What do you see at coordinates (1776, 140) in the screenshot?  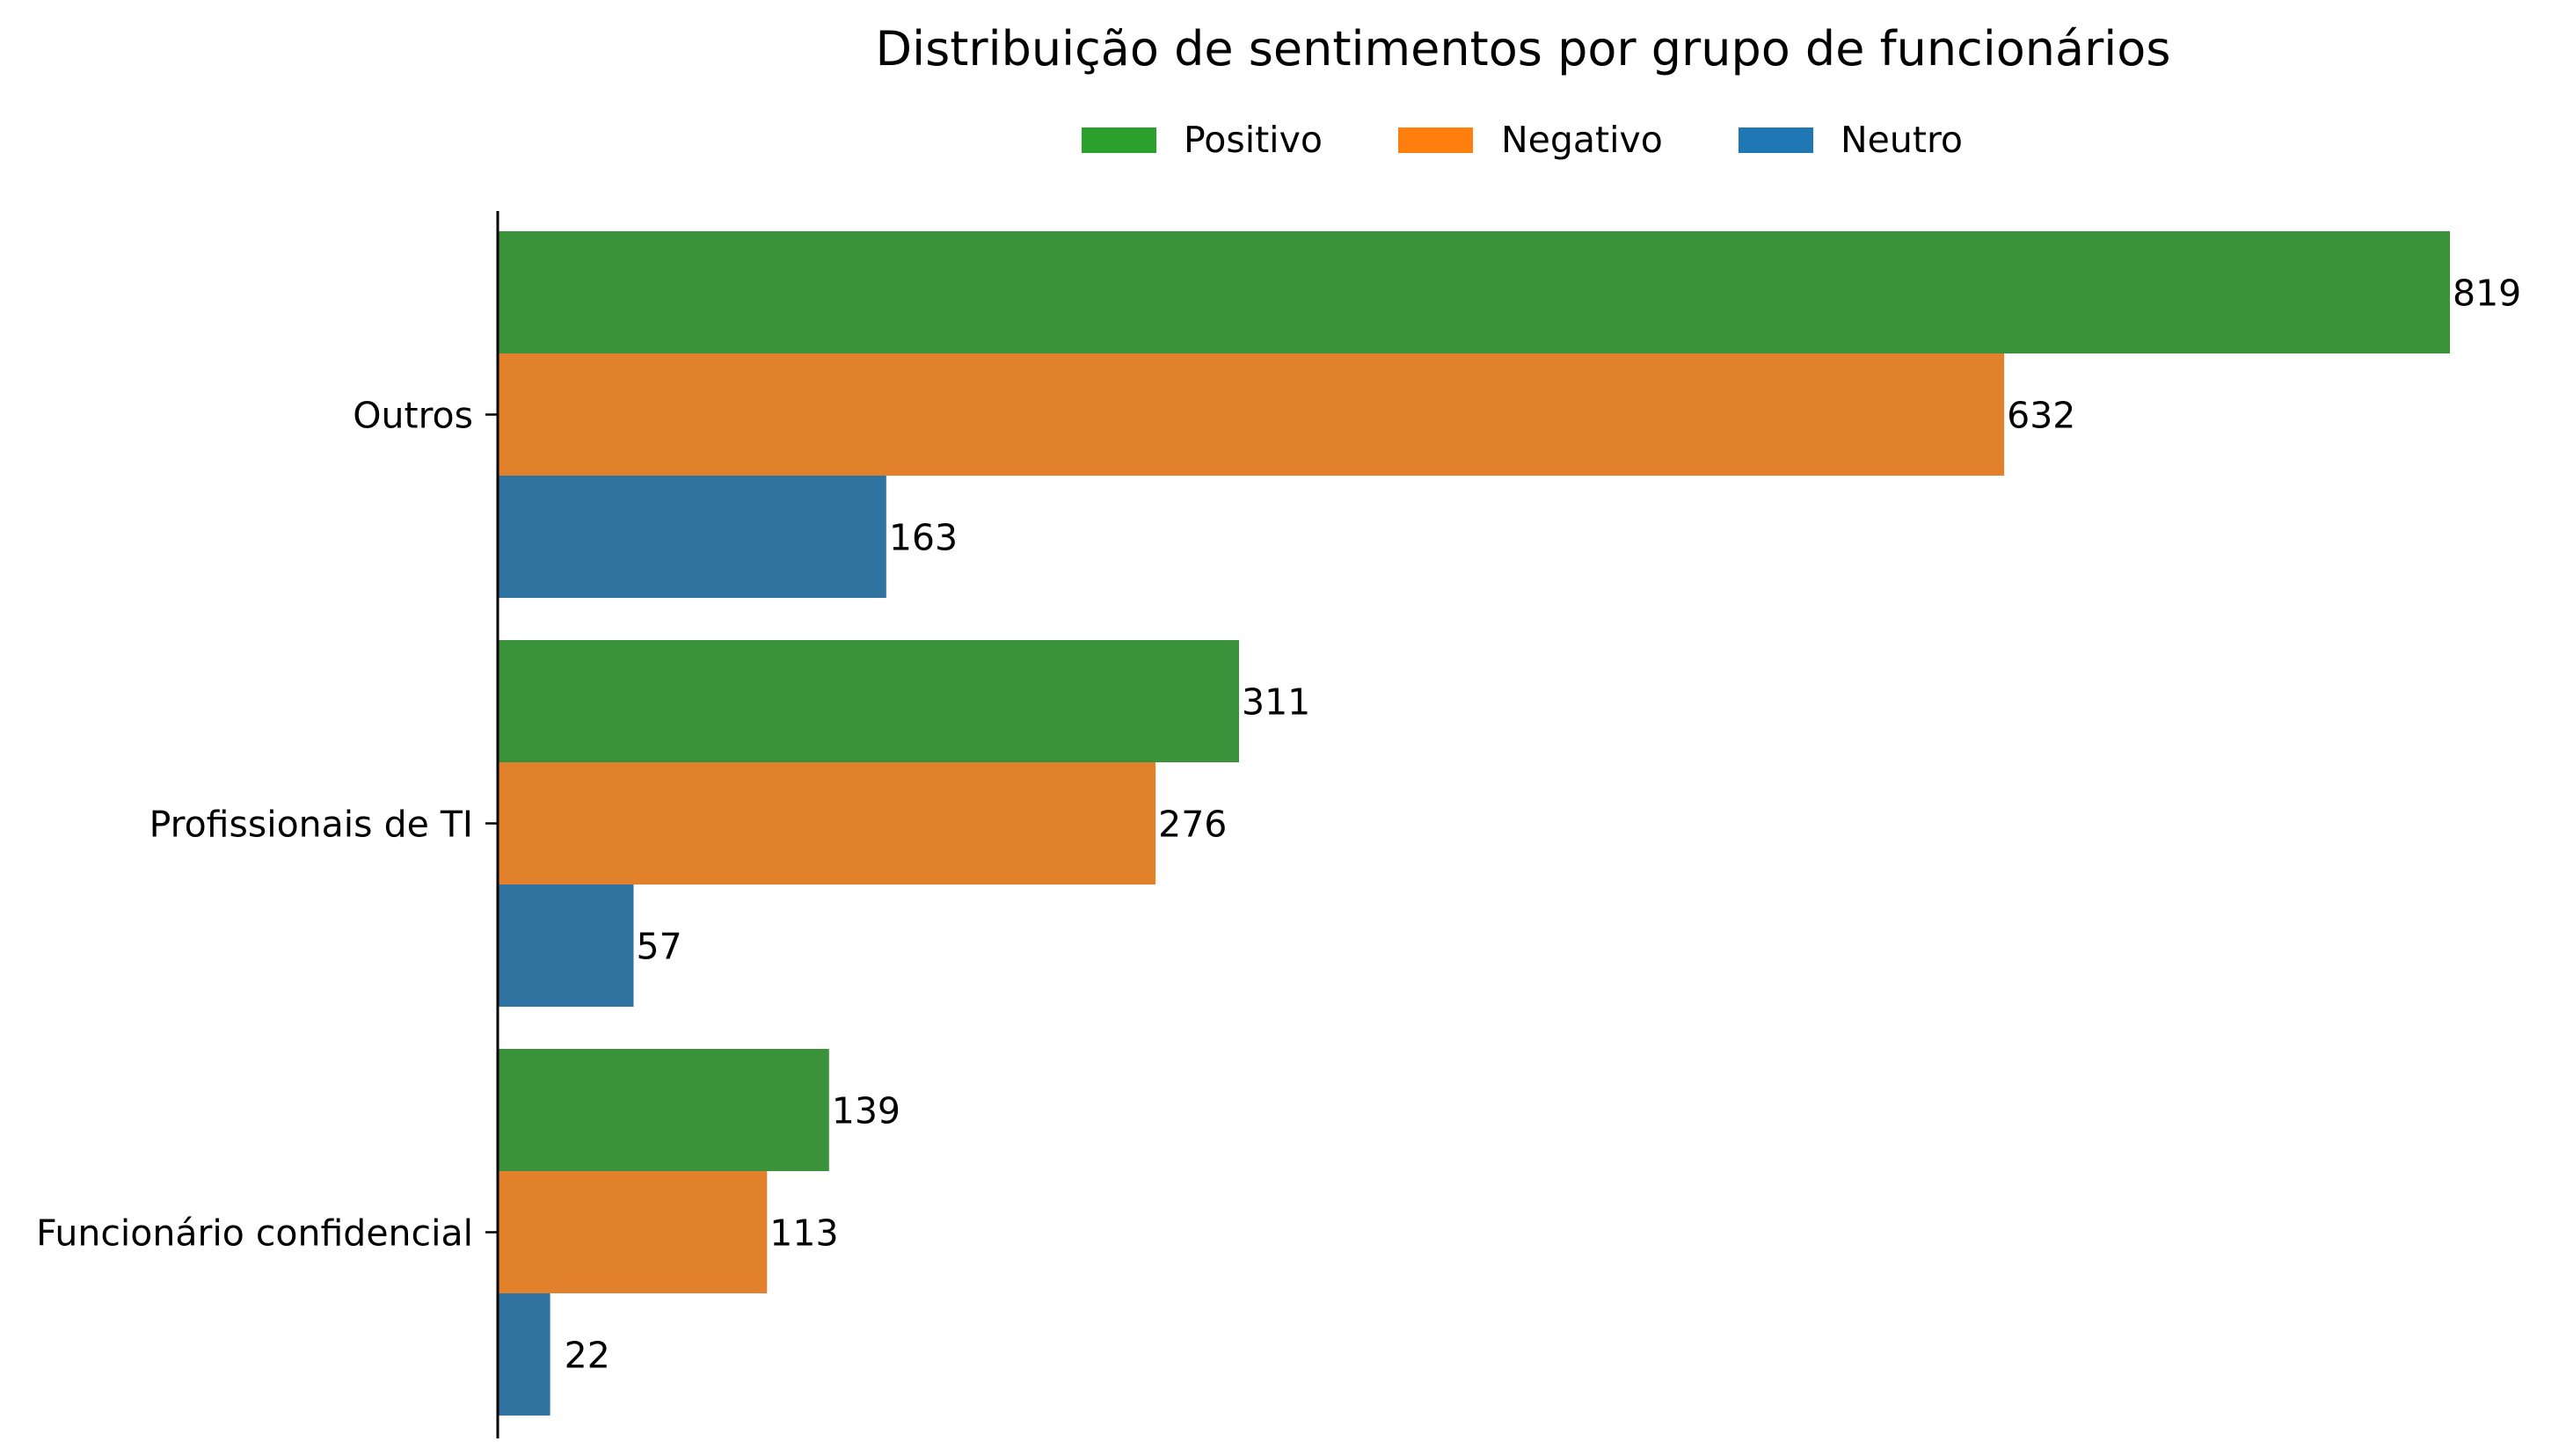 I see `legend-swatch-neutro` at bounding box center [1776, 140].